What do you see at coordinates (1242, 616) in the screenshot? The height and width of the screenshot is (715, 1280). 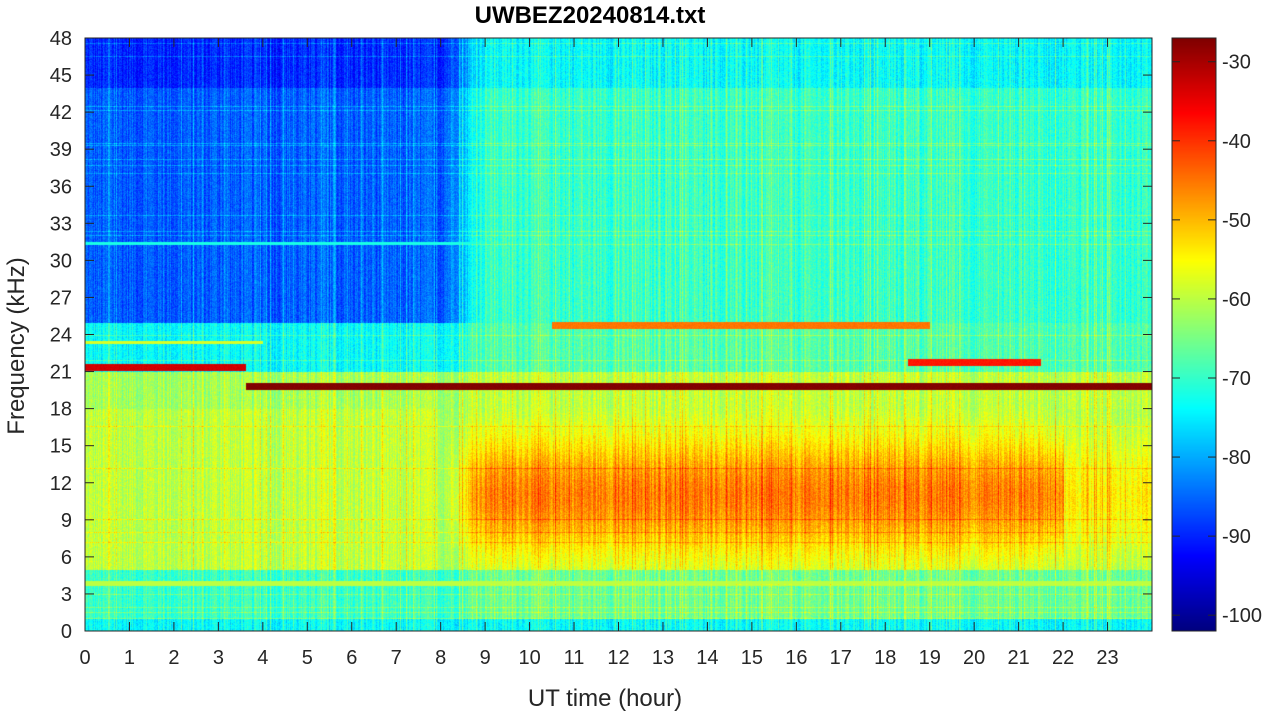 I see `colorbar-tick-label: -100` at bounding box center [1242, 616].